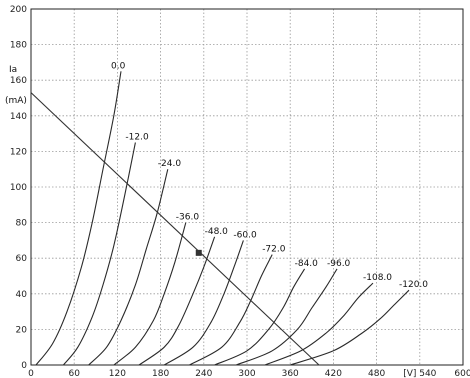 The height and width of the screenshot is (378, 470). What do you see at coordinates (274, 250) in the screenshot?
I see `curve-label: -72.0` at bounding box center [274, 250].